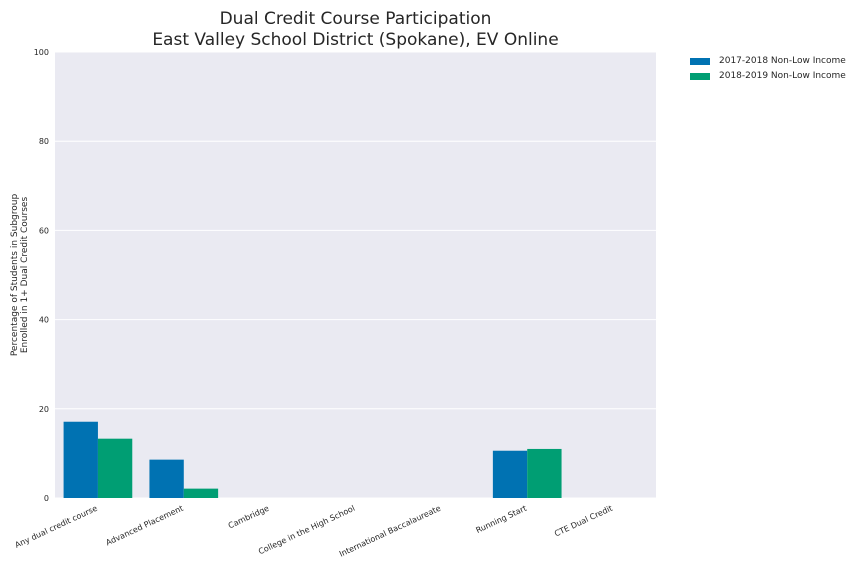 This screenshot has width=864, height=576. What do you see at coordinates (44, 320) in the screenshot?
I see `y-tick-label: 40` at bounding box center [44, 320].